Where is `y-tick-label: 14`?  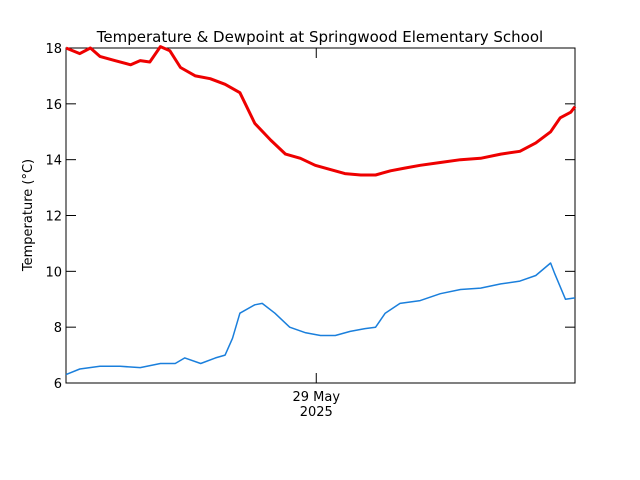 y-tick-label: 14 is located at coordinates (53, 161).